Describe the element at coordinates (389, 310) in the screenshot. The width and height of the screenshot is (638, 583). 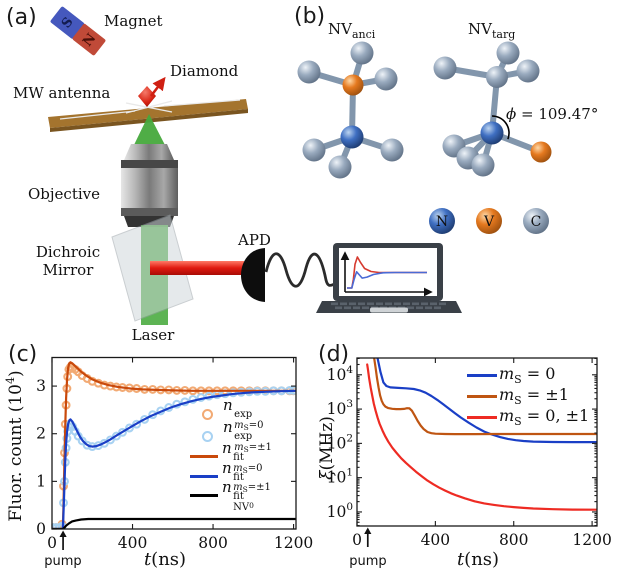
I see `laptop-touchpad` at that location.